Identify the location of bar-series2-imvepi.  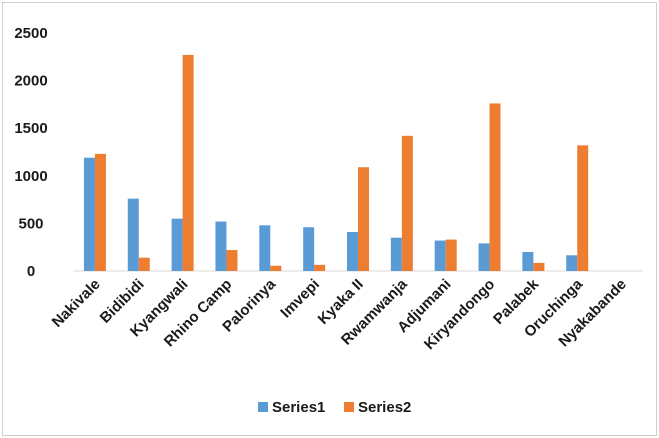
(320, 267).